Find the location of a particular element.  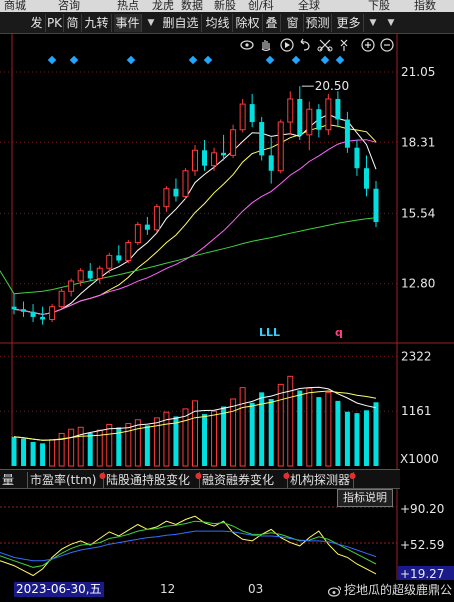

top-nav-item: 龙虎 is located at coordinates (163, 6).